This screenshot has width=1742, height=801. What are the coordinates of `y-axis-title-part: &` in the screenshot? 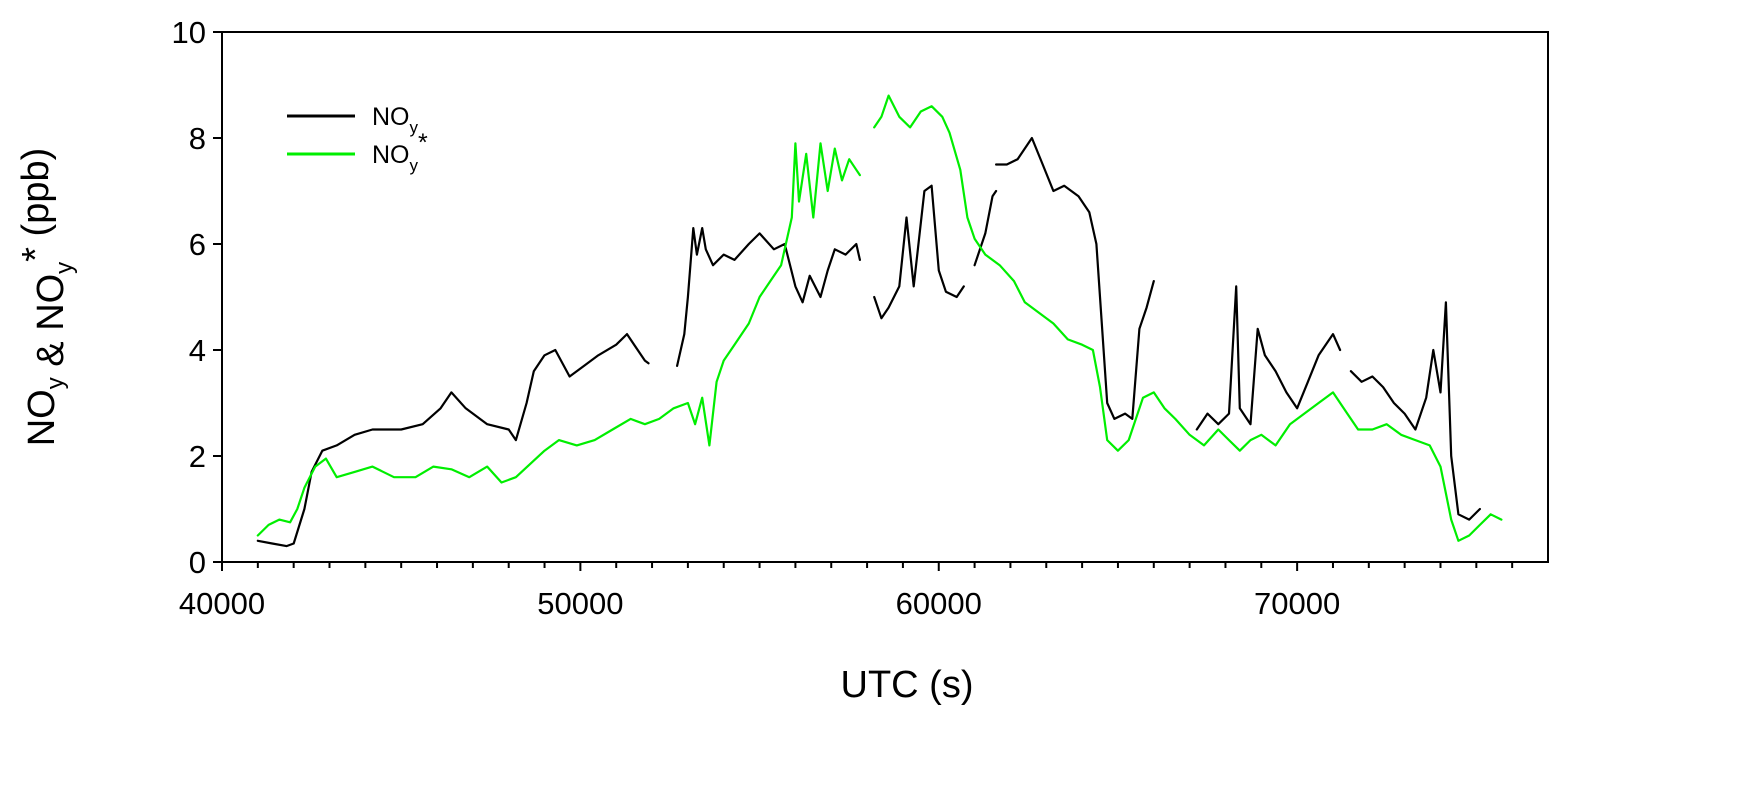 It's located at (51, 354).